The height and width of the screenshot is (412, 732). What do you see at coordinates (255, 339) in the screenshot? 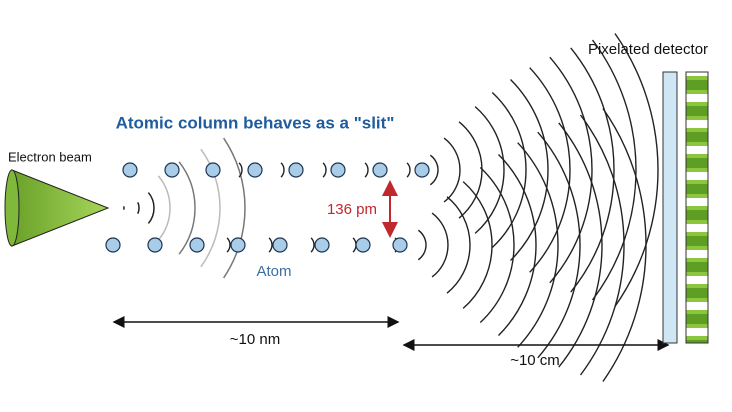
I see `column-distance: ~10 nm` at bounding box center [255, 339].